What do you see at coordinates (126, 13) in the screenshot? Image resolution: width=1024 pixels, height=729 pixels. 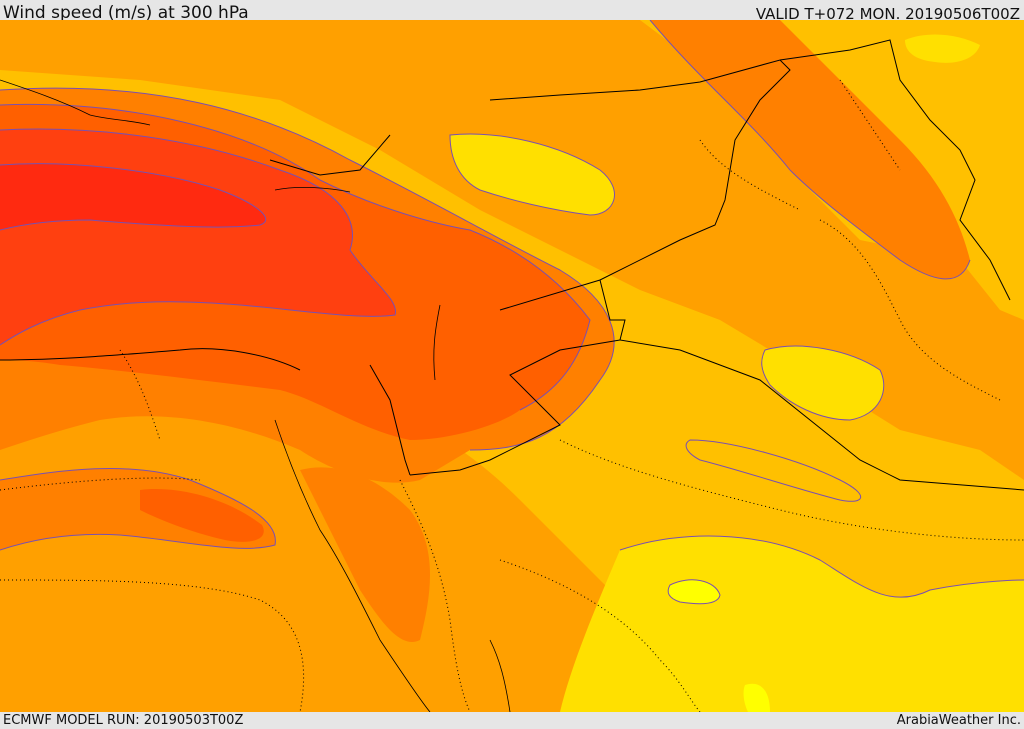 I see `map-title: Wind speed (m/s) at 300 hPa` at bounding box center [126, 13].